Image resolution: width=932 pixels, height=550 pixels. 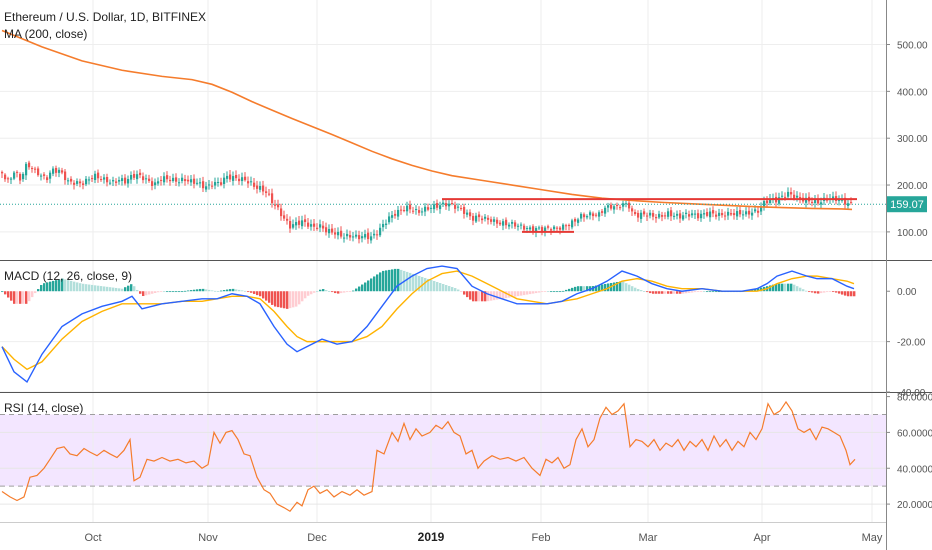 What do you see at coordinates (912, 92) in the screenshot?
I see `price-axis-label: 400.00` at bounding box center [912, 92].